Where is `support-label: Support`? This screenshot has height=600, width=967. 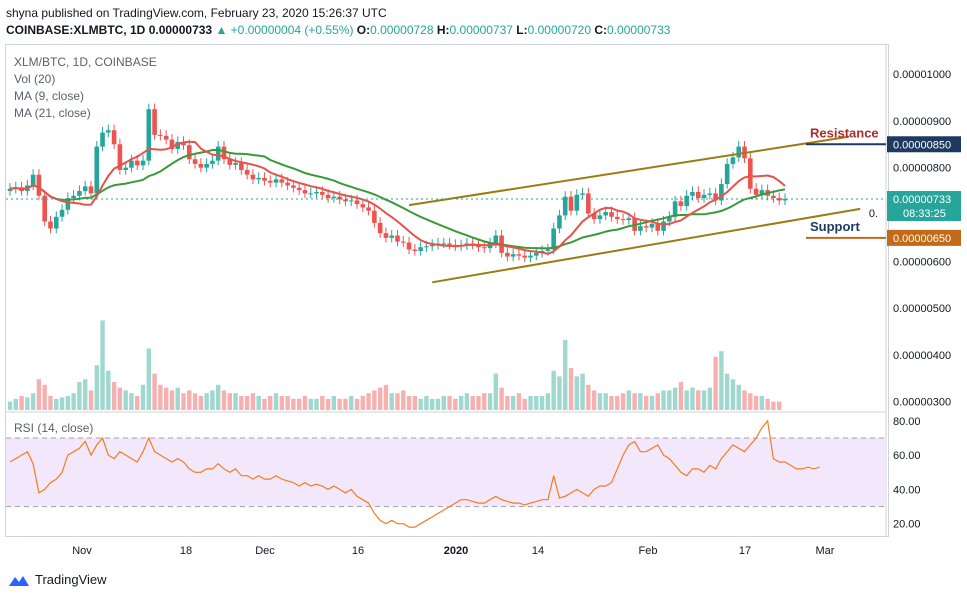
support-label: Support is located at coordinates (835, 226).